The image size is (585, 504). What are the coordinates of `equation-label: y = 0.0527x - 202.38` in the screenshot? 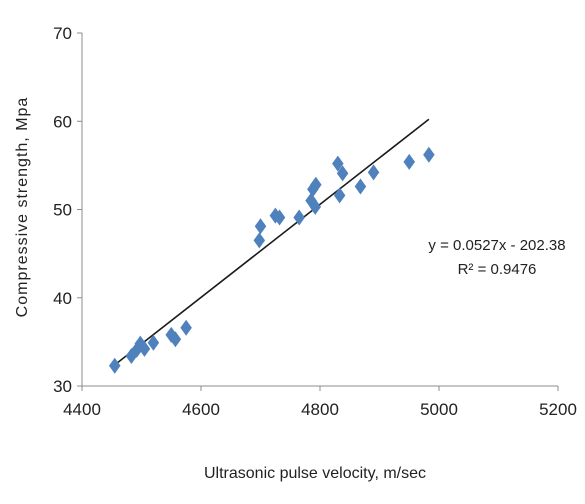 It's located at (496, 245).